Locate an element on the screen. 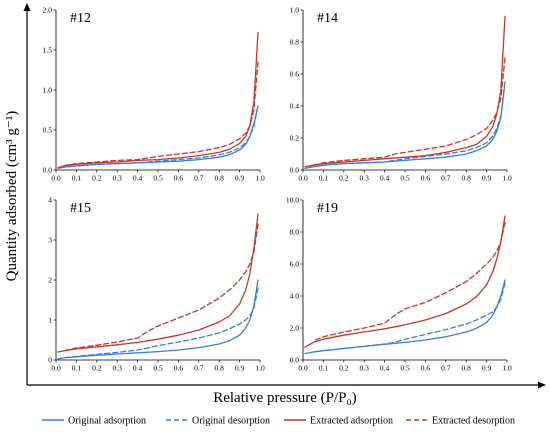  y-tick-label: 4.0 is located at coordinates (295, 296).